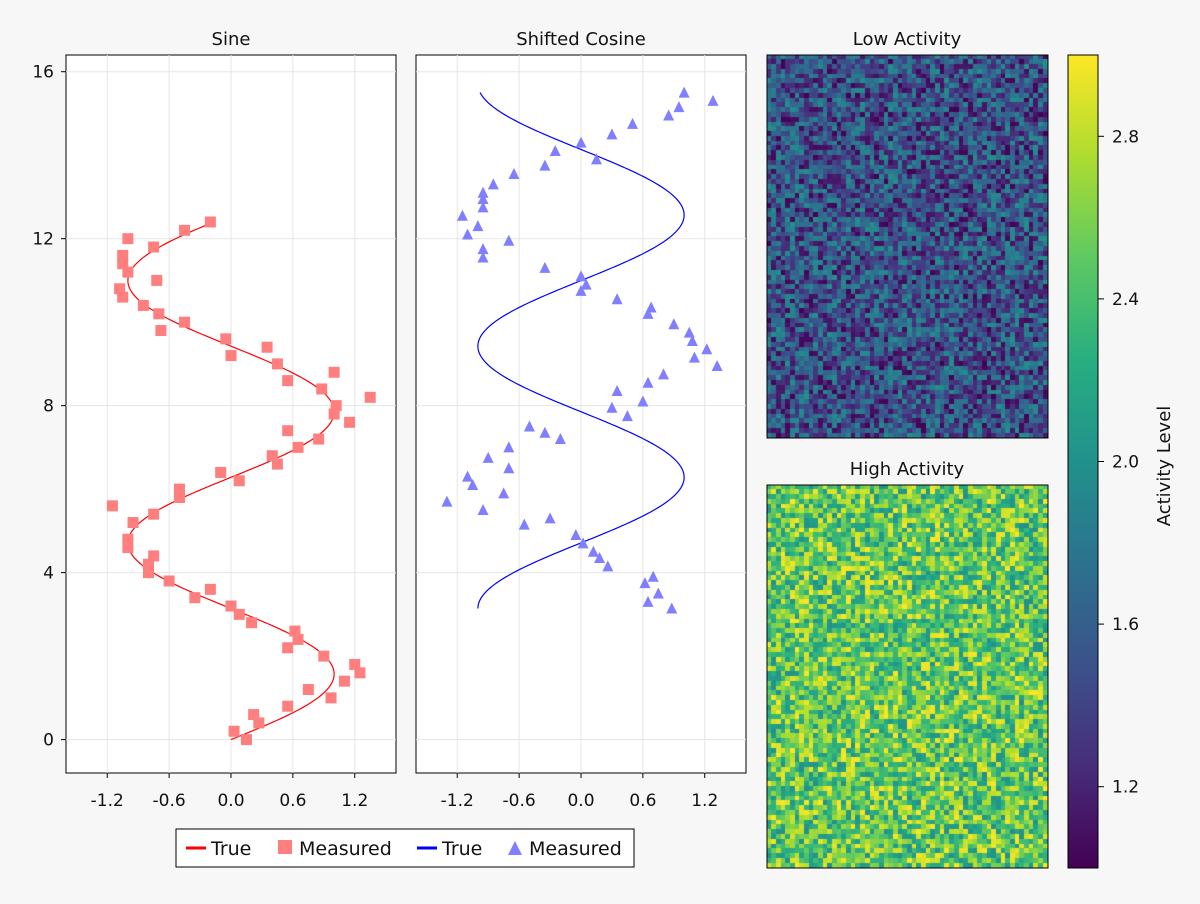  What do you see at coordinates (1125, 625) in the screenshot?
I see `colorbar-tick-label: 1.6` at bounding box center [1125, 625].